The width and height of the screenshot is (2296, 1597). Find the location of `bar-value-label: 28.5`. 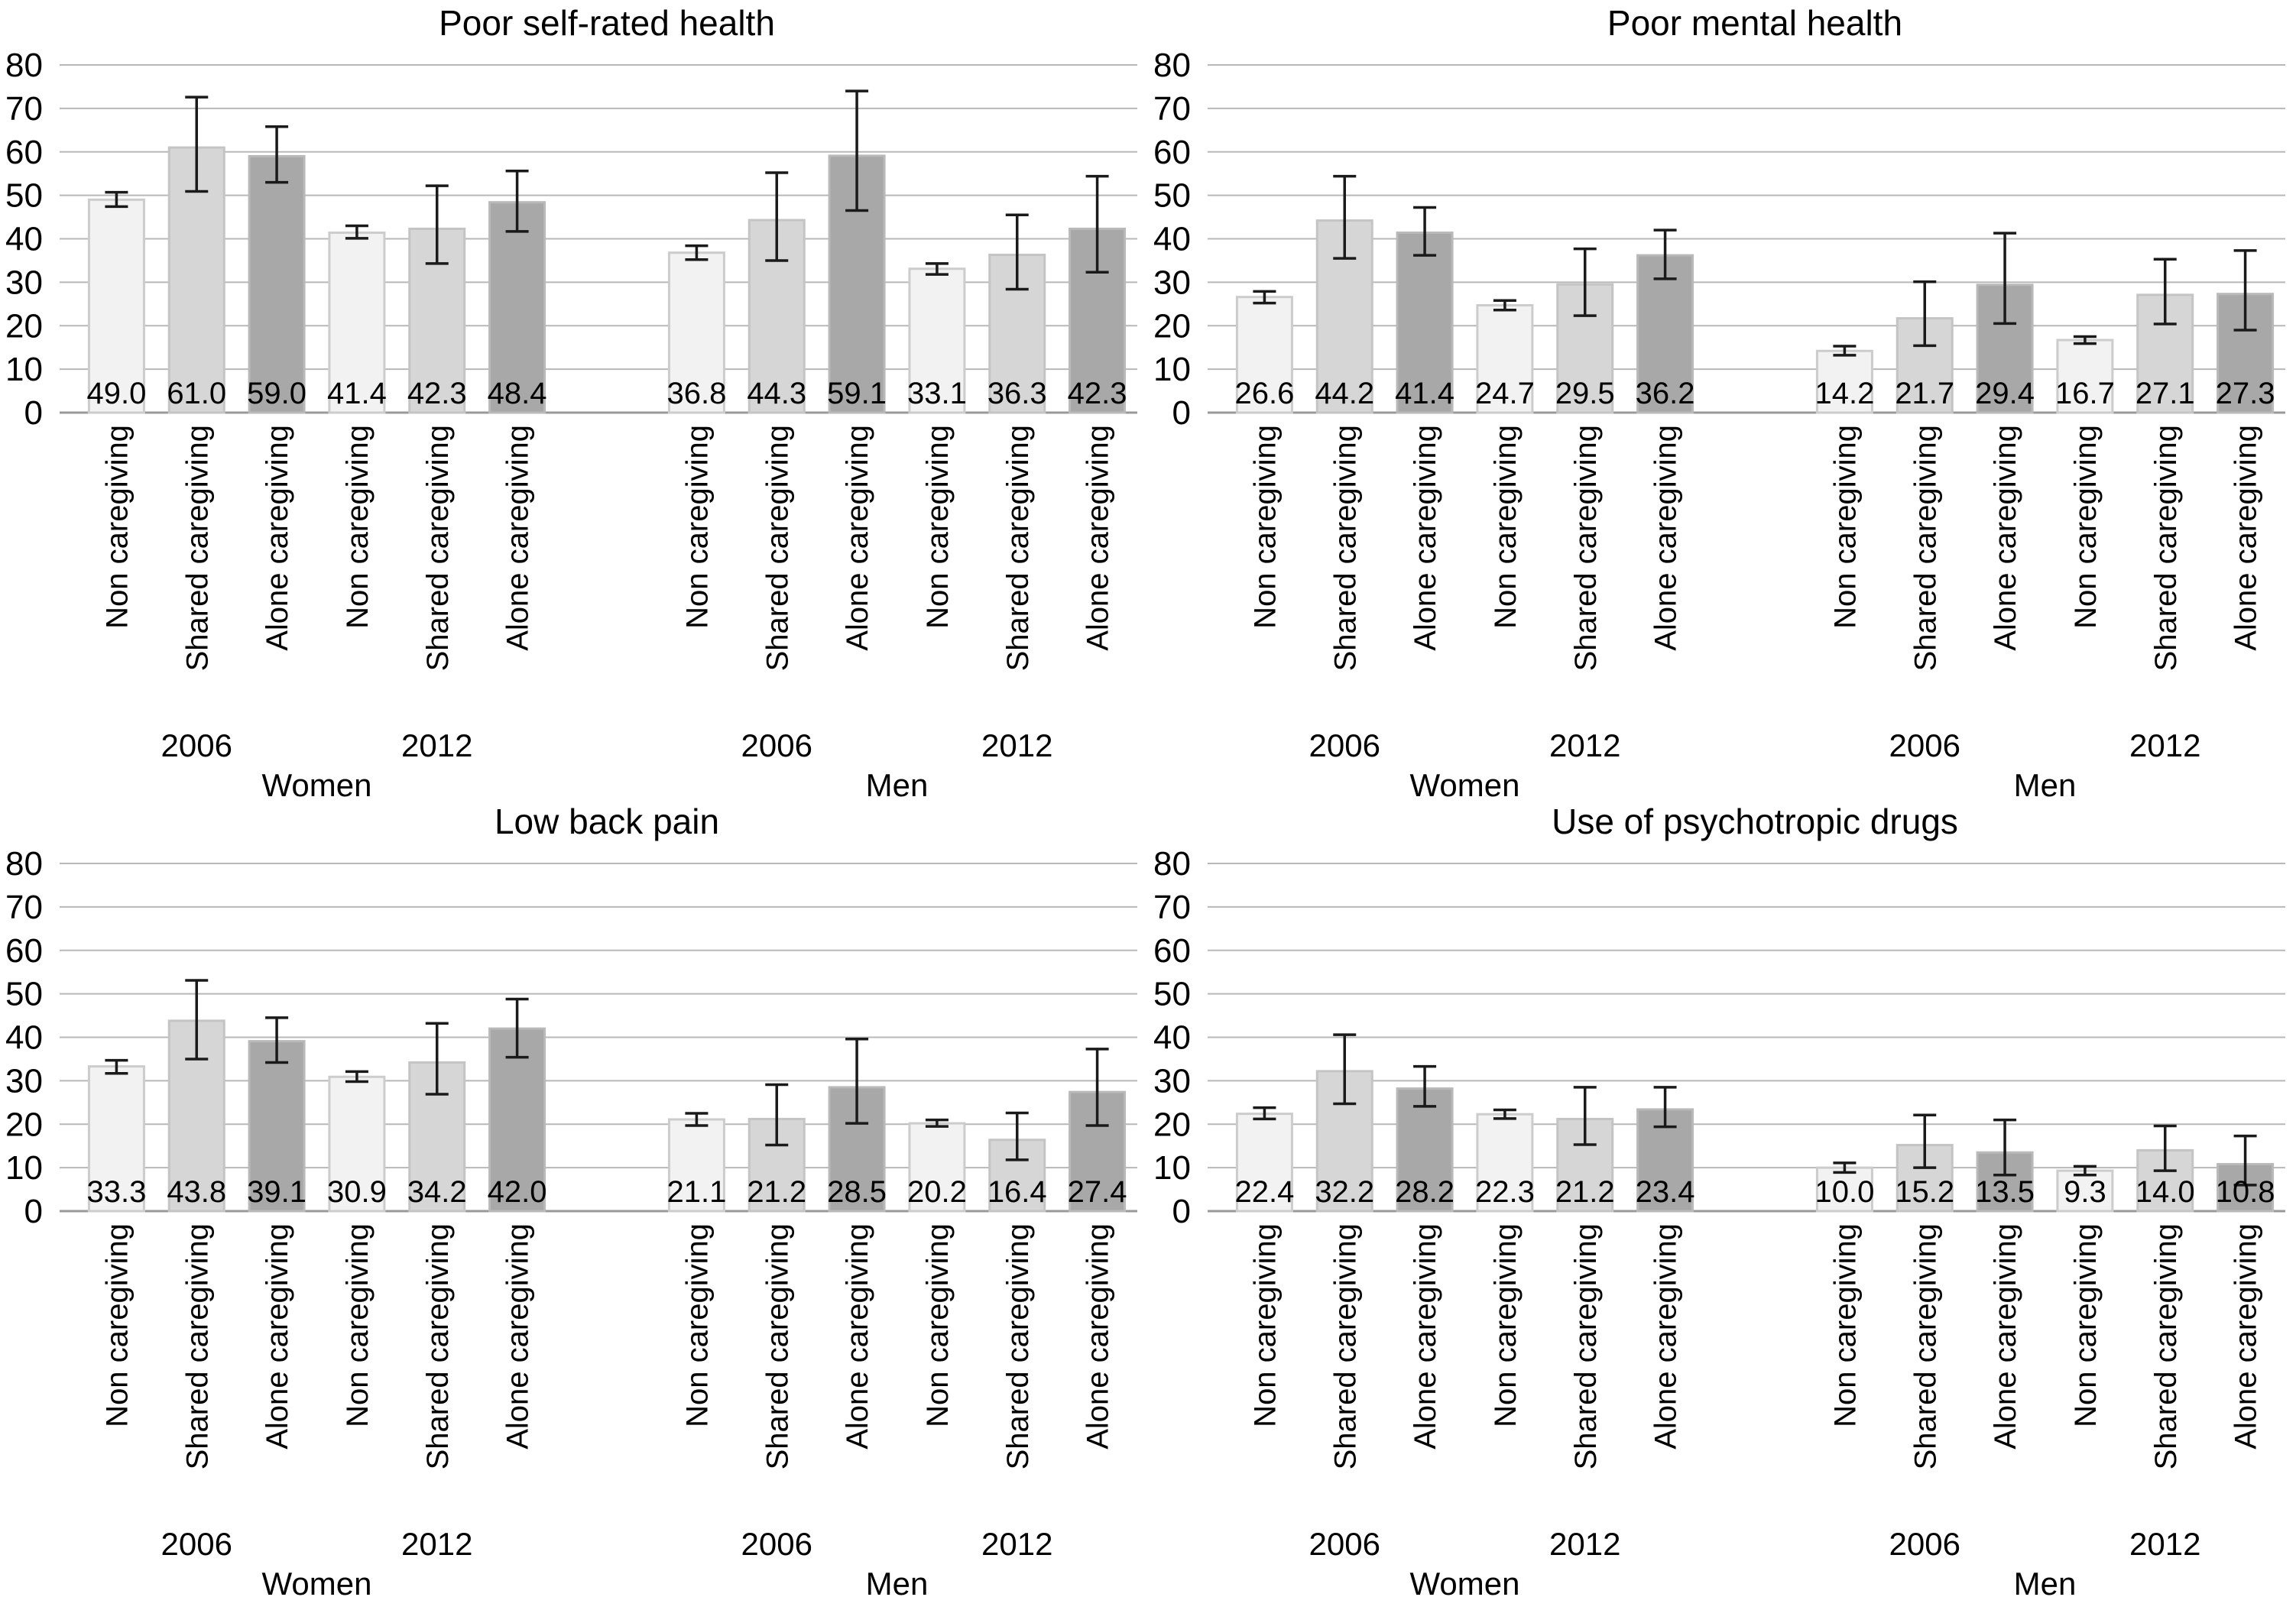

bar-value-label: 28.5 is located at coordinates (857, 1192).